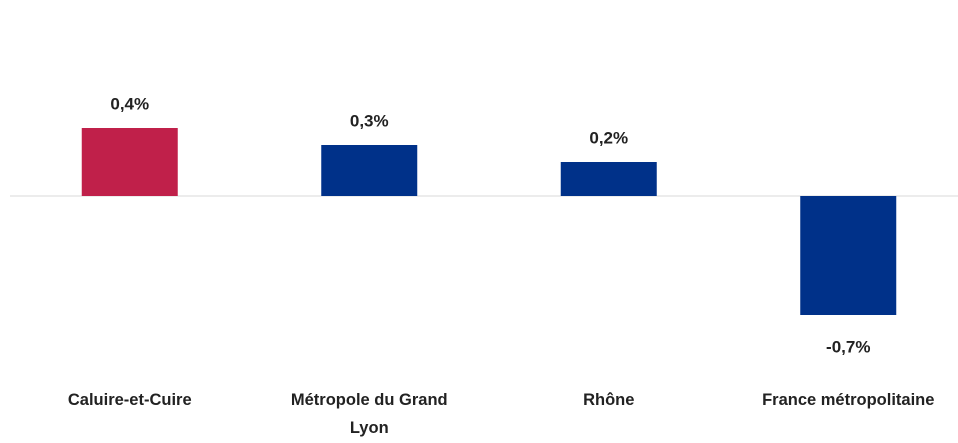 Image resolution: width=958 pixels, height=443 pixels. Describe the element at coordinates (608, 137) in the screenshot. I see `value-label: 0,2%` at that location.